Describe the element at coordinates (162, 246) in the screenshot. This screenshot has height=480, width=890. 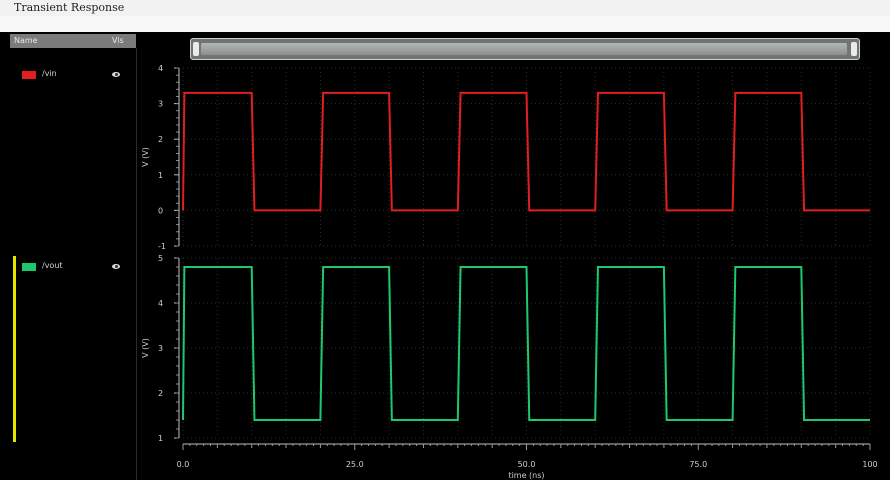
I see `y-tick-label: -1` at that location.